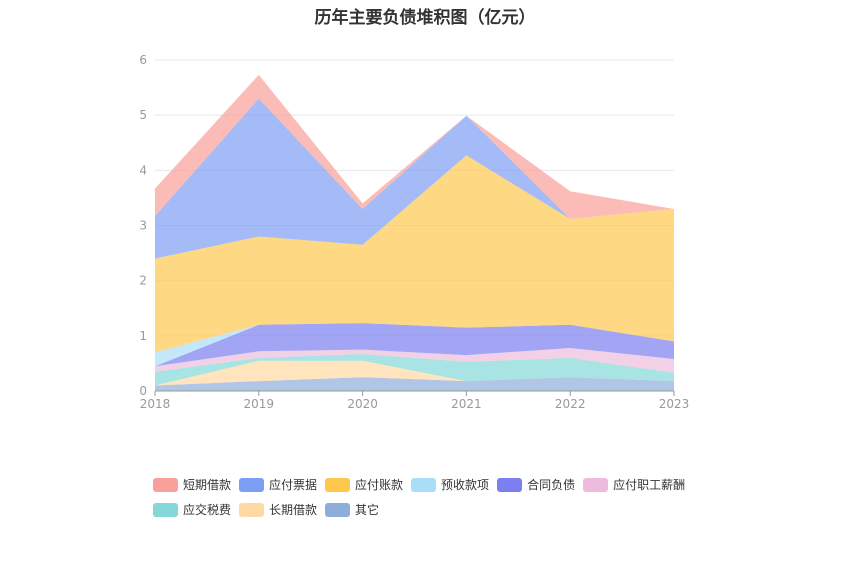 The height and width of the screenshot is (574, 850). What do you see at coordinates (143, 336) in the screenshot?
I see `y-tick-label: 1` at bounding box center [143, 336].